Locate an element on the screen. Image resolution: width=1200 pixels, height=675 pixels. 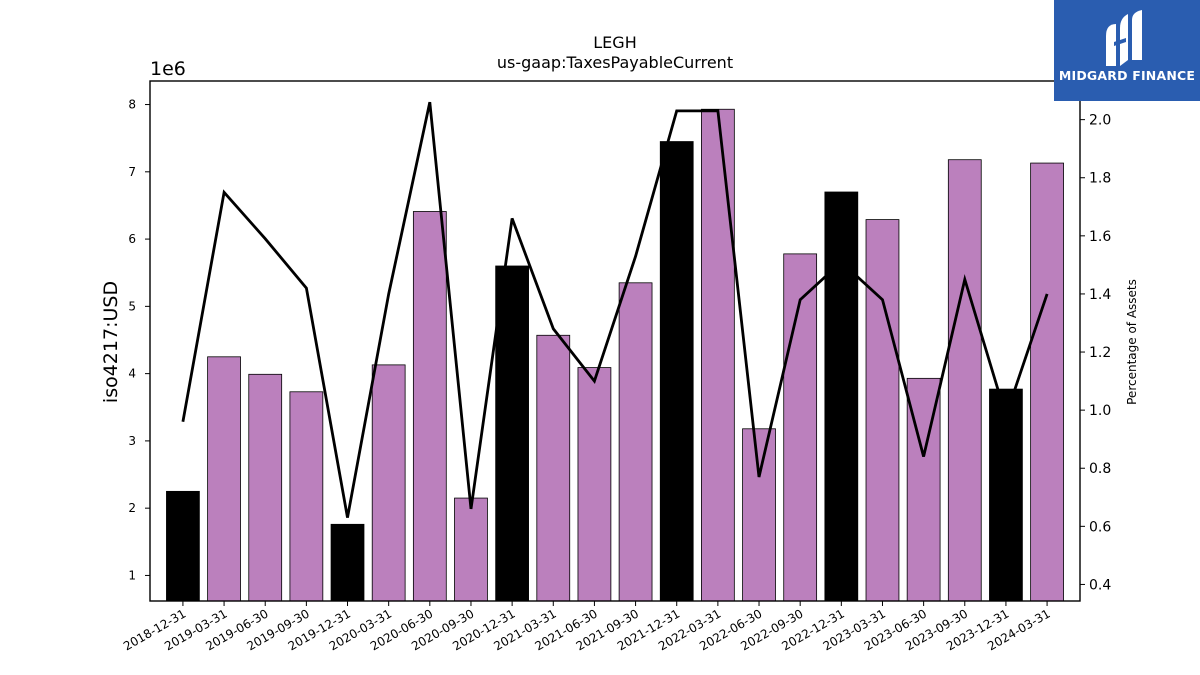
y-offset-label: 1e6 is located at coordinates (168, 69).